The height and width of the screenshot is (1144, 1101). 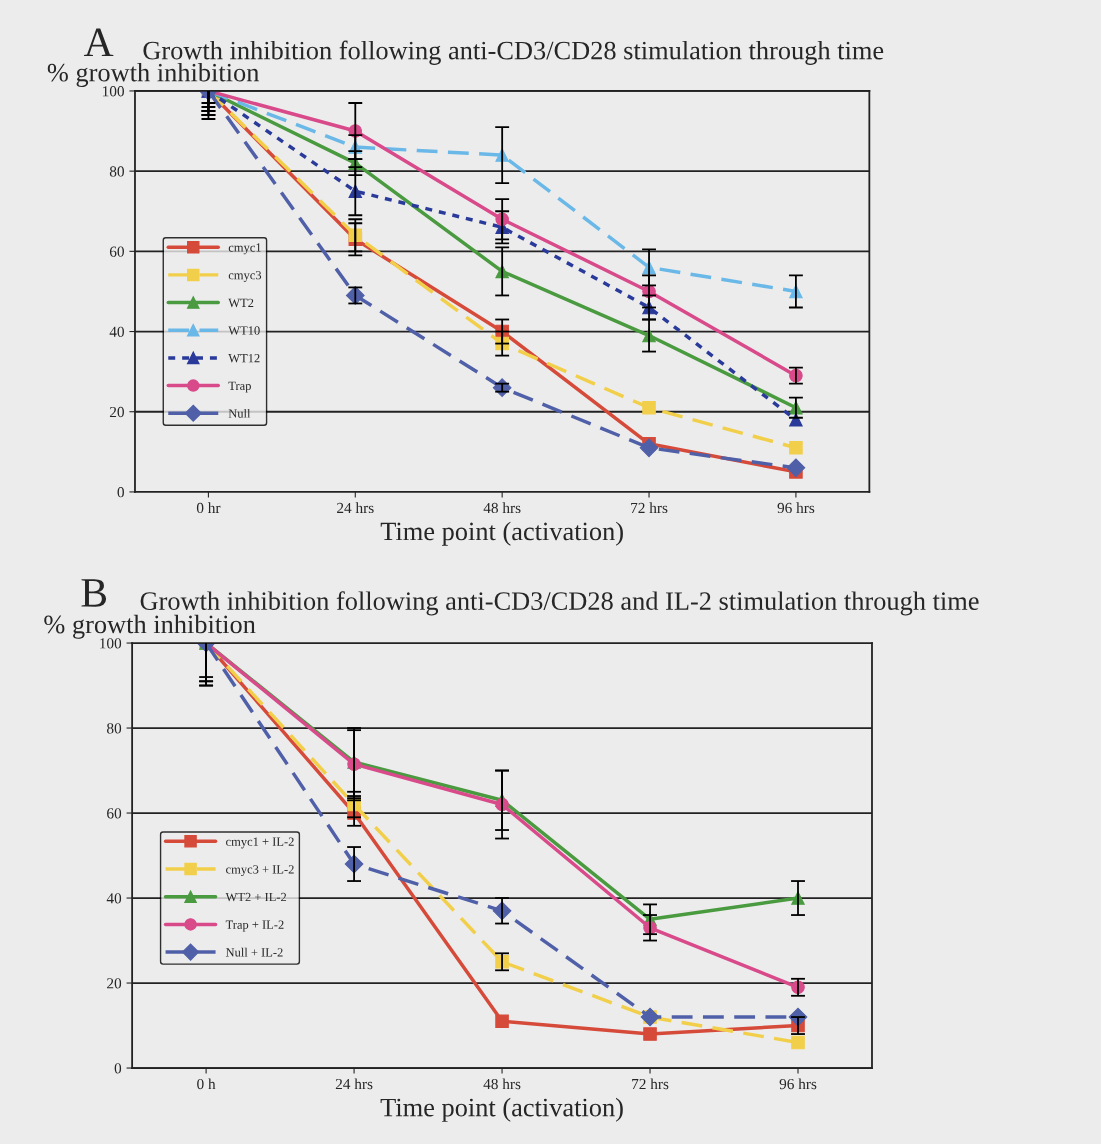 I want to click on text: A, so click(x=98, y=42).